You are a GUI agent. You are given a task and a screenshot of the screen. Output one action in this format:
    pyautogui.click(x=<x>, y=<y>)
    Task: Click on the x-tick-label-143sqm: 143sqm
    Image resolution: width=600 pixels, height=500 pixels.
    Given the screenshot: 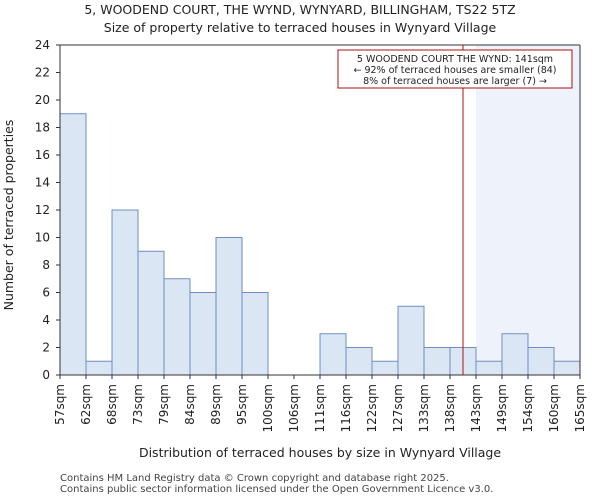 What is the action you would take?
    pyautogui.click(x=476, y=408)
    